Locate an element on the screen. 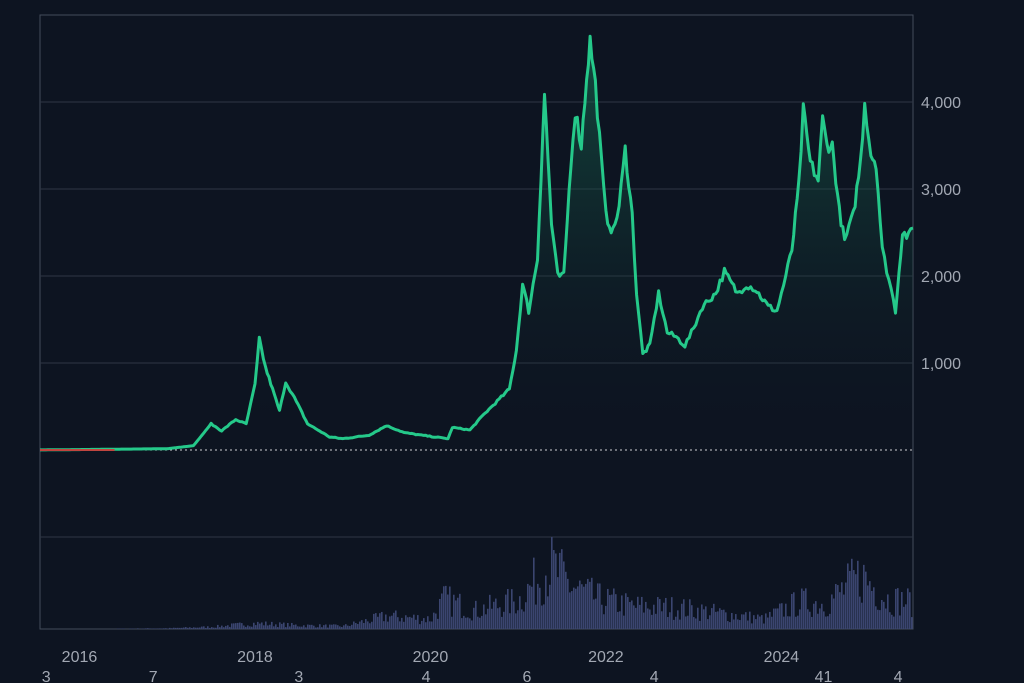 This screenshot has height=683, width=1024. bottom-label: 4 is located at coordinates (426, 676).